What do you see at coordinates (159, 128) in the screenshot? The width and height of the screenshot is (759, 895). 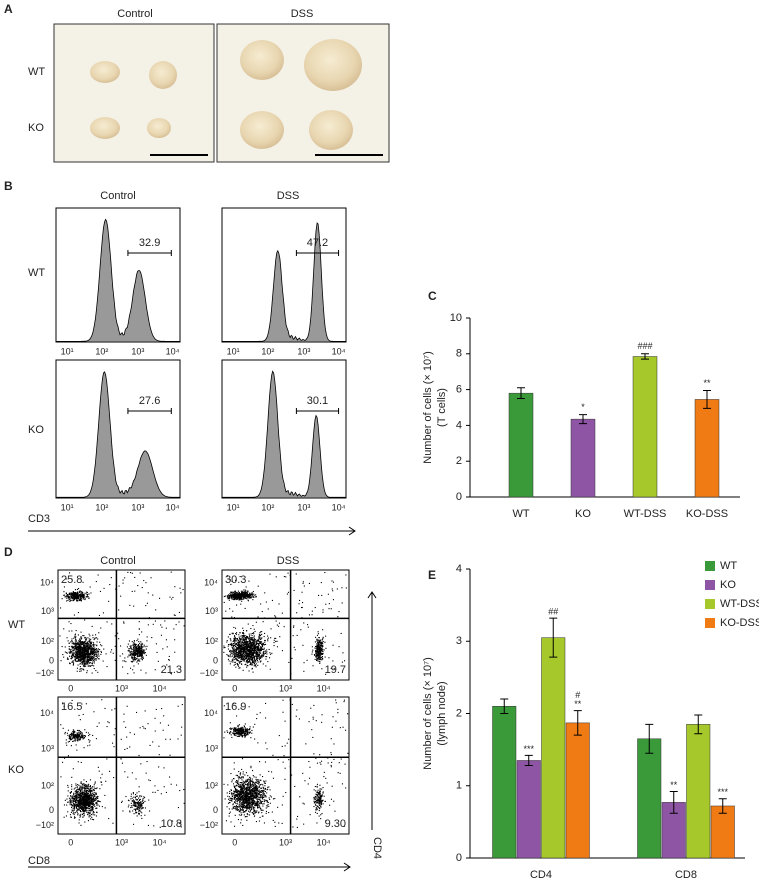 I see `lymph-node` at bounding box center [159, 128].